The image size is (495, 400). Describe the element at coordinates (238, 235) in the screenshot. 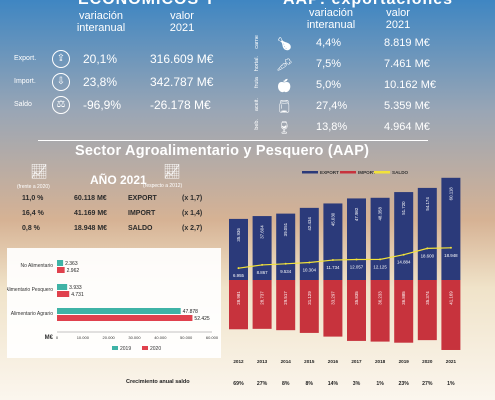

I see `v-export-value: 35.936` at that location.